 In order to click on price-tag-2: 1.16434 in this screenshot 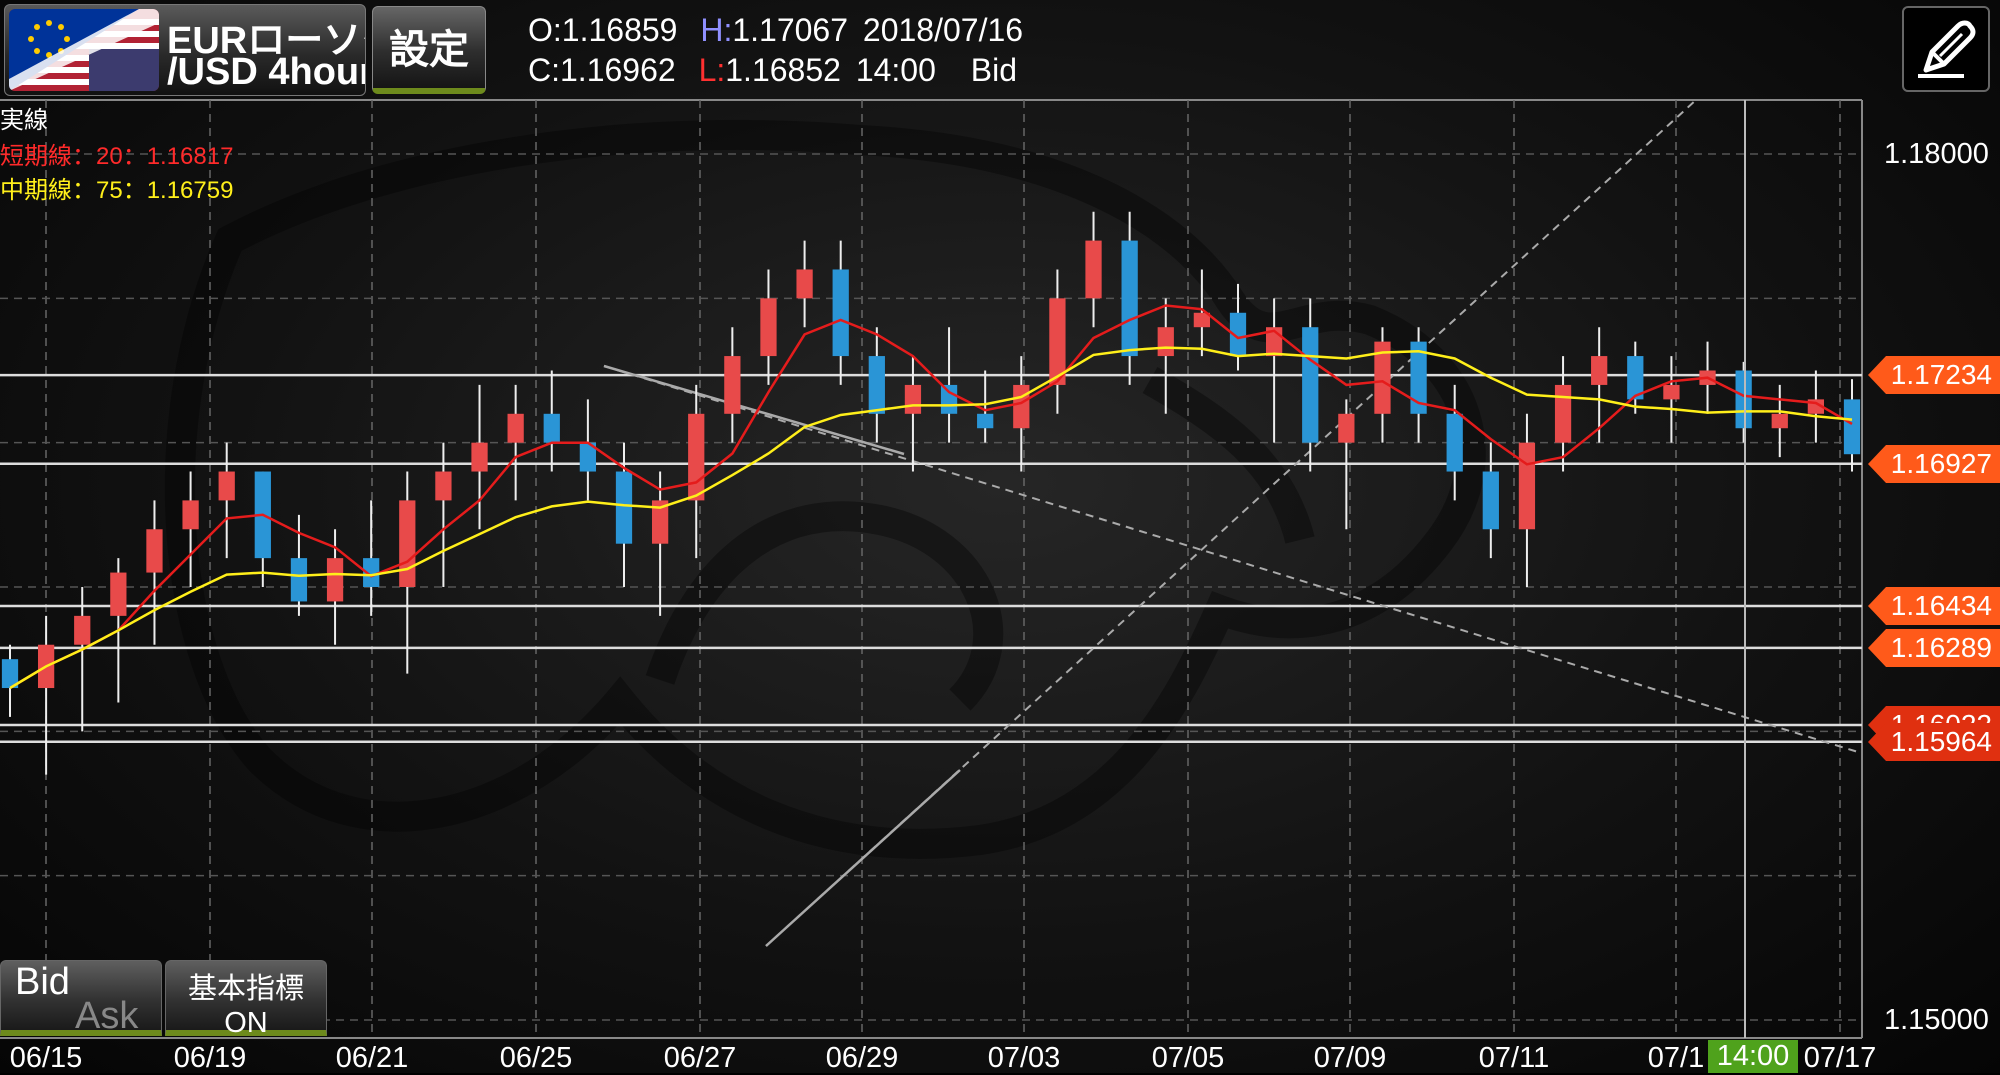, I will do `click(1934, 606)`.